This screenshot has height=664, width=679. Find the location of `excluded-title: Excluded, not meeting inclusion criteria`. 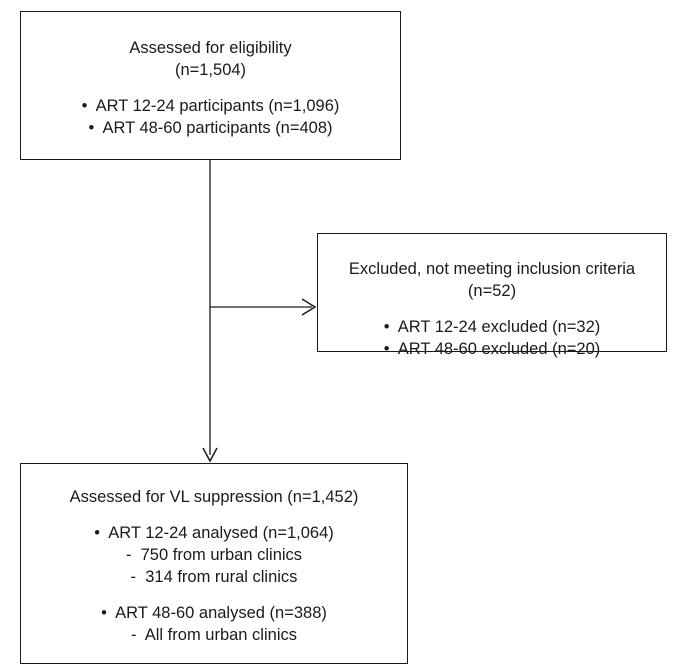

excluded-title: Excluded, not meeting inclusion criteria is located at coordinates (492, 269).